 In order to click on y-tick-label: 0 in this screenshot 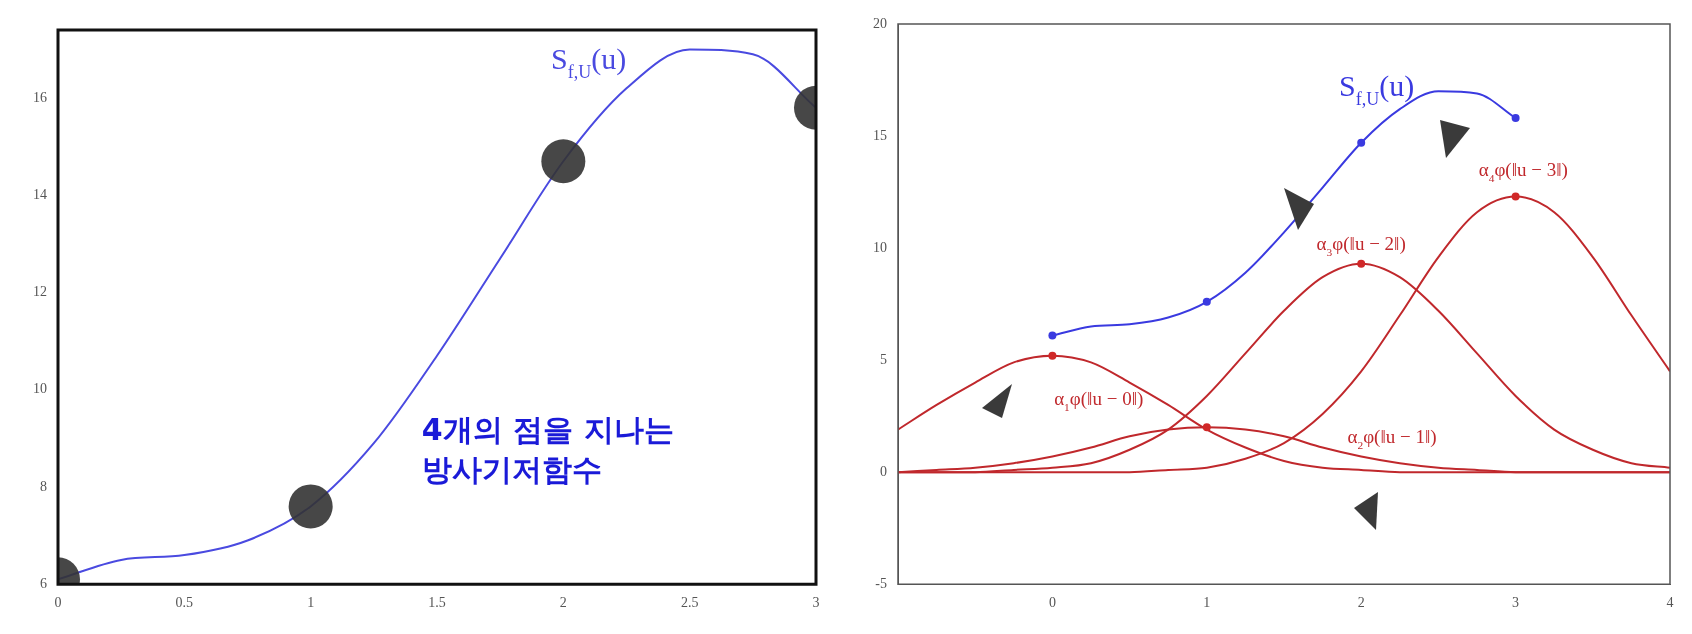, I will do `click(883, 471)`.